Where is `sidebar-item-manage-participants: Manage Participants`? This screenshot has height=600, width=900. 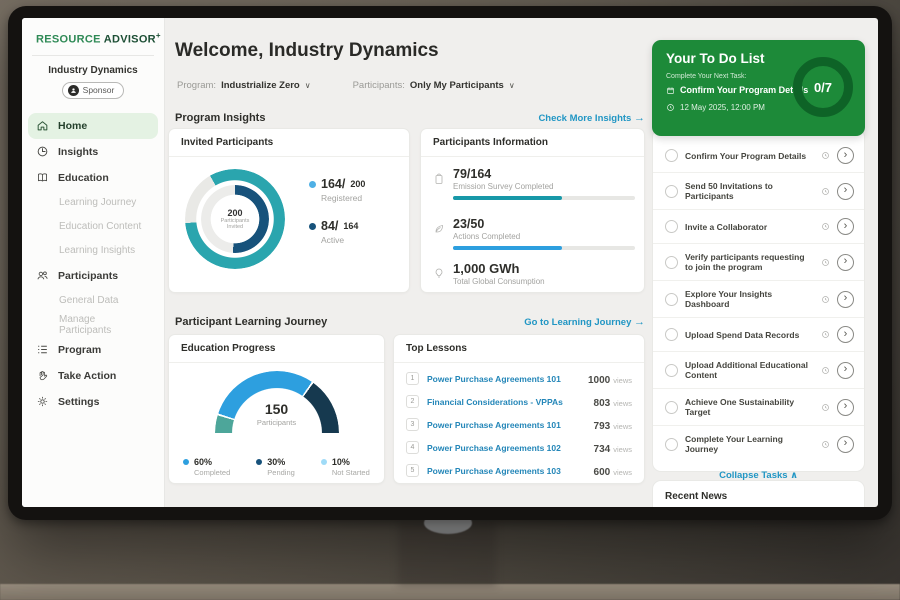
sidebar-item-manage-participants: Manage Participants is located at coordinates (93, 325).